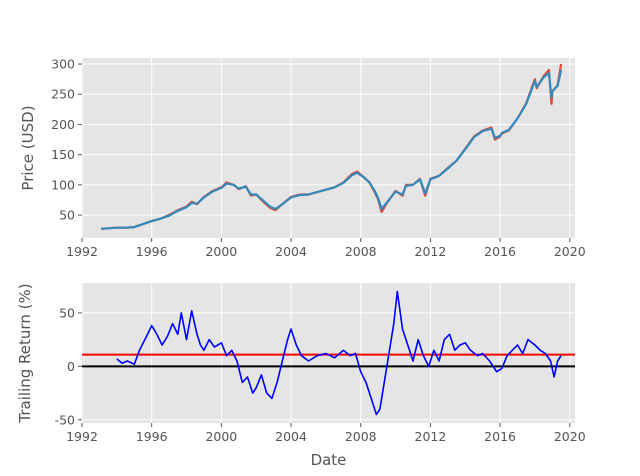  Describe the element at coordinates (63, 154) in the screenshot. I see `y-tick-label: 150` at that location.